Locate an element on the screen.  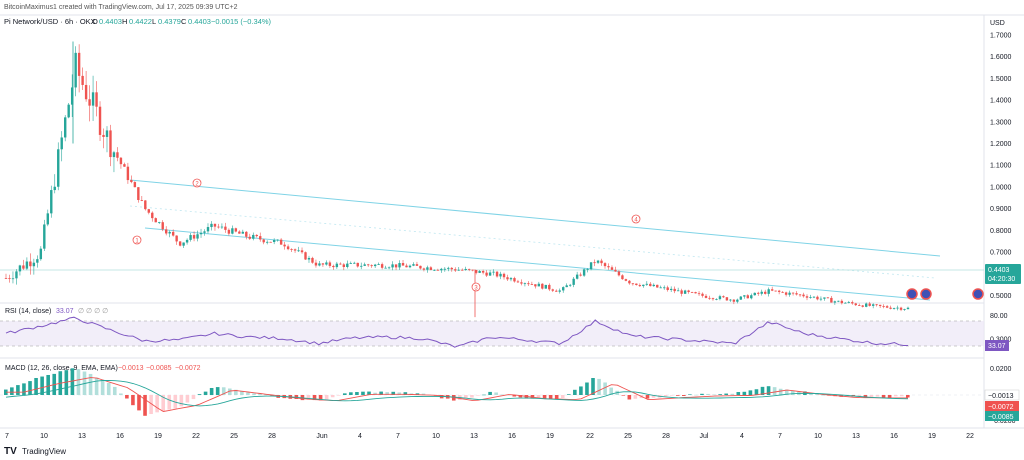
channel-lower-line is located at coordinates (537, 264).